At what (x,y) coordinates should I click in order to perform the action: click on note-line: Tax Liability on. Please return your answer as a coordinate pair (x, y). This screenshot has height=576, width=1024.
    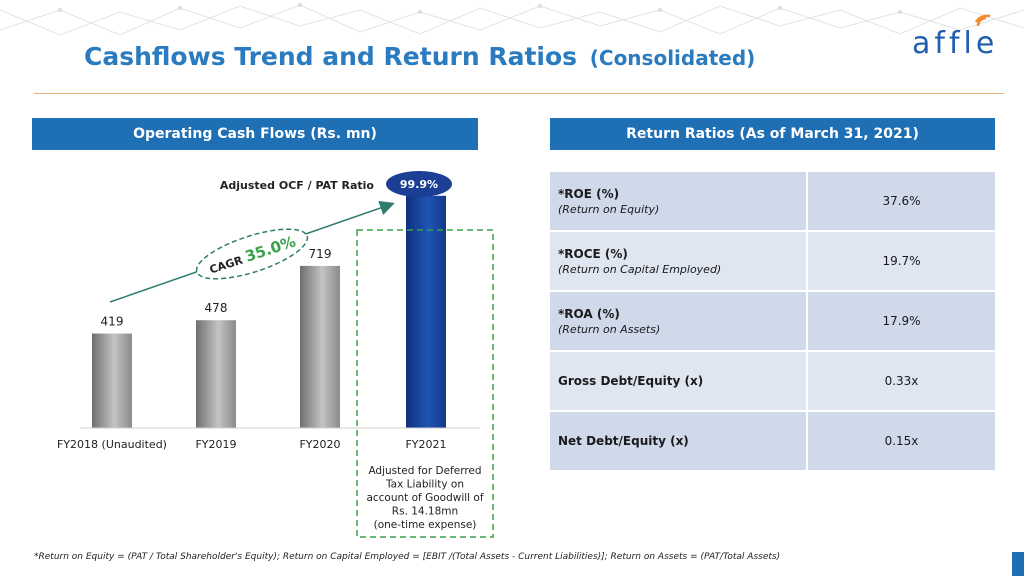
    Looking at the image, I should click on (424, 485).